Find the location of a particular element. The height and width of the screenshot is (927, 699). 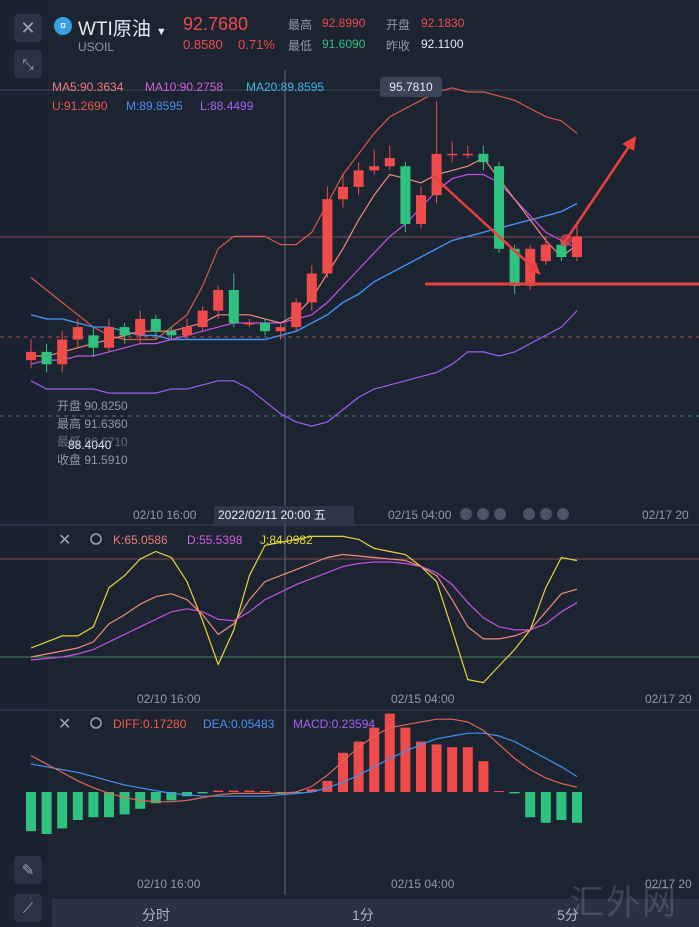

kdj-d-legend: D:55.5398 is located at coordinates (215, 540).